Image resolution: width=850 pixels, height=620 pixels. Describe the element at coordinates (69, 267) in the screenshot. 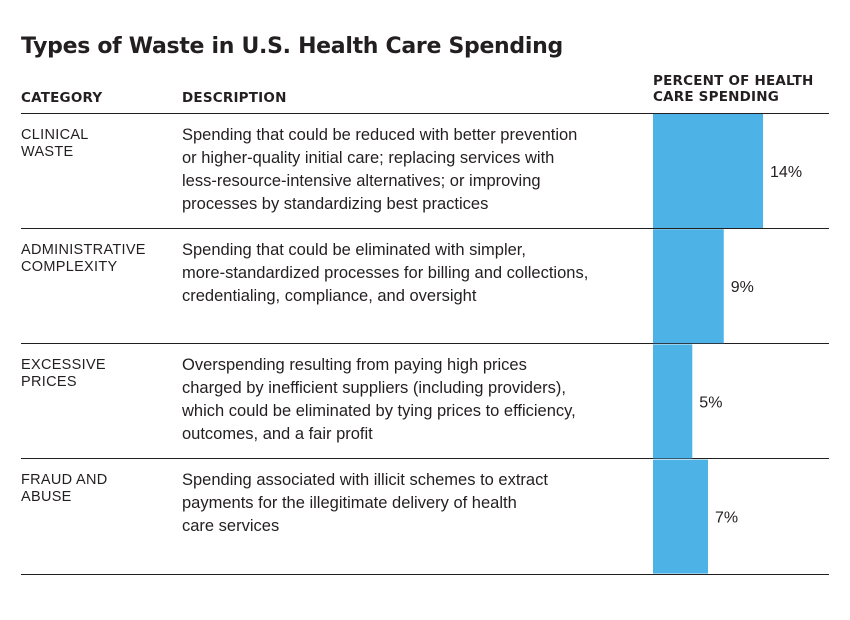

I see `row-category-line: COMPLEXITY` at that location.